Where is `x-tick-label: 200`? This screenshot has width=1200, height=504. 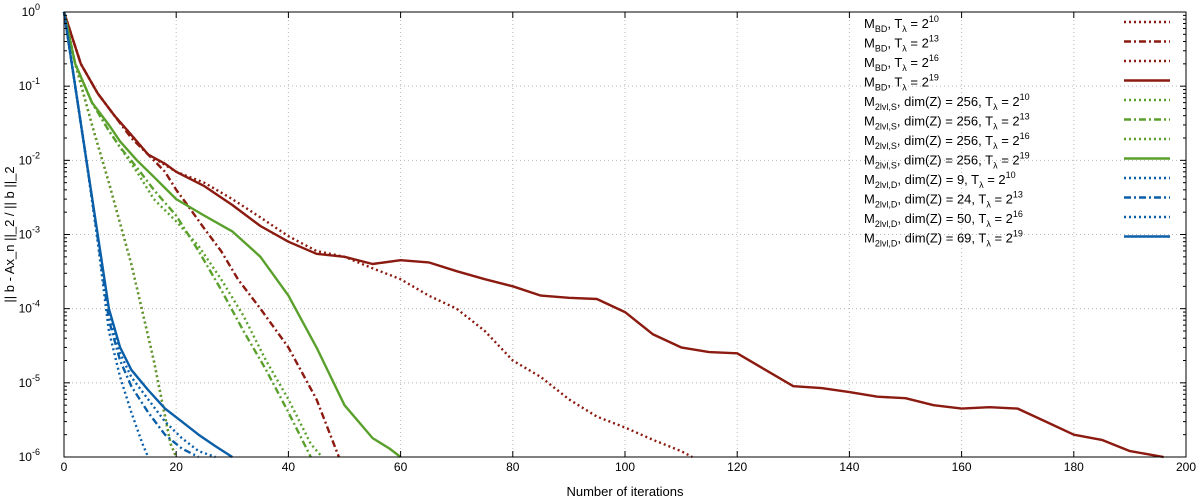 x-tick-label: 200 is located at coordinates (1186, 467).